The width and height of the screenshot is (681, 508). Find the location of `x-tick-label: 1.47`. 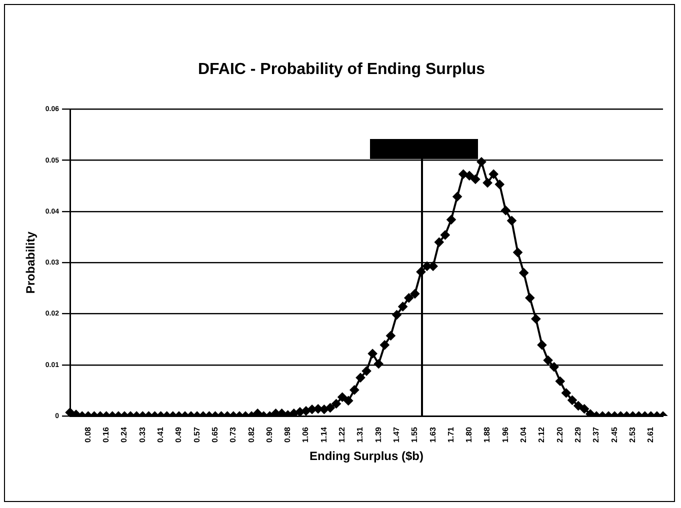

x-tick-label: 1.47 is located at coordinates (396, 434).